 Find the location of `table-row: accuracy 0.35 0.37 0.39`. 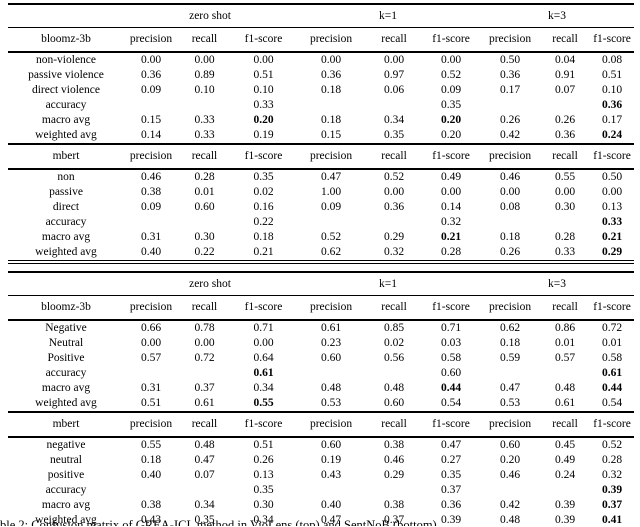

table-row: accuracy 0.35 0.37 0.39 is located at coordinates (321, 490).